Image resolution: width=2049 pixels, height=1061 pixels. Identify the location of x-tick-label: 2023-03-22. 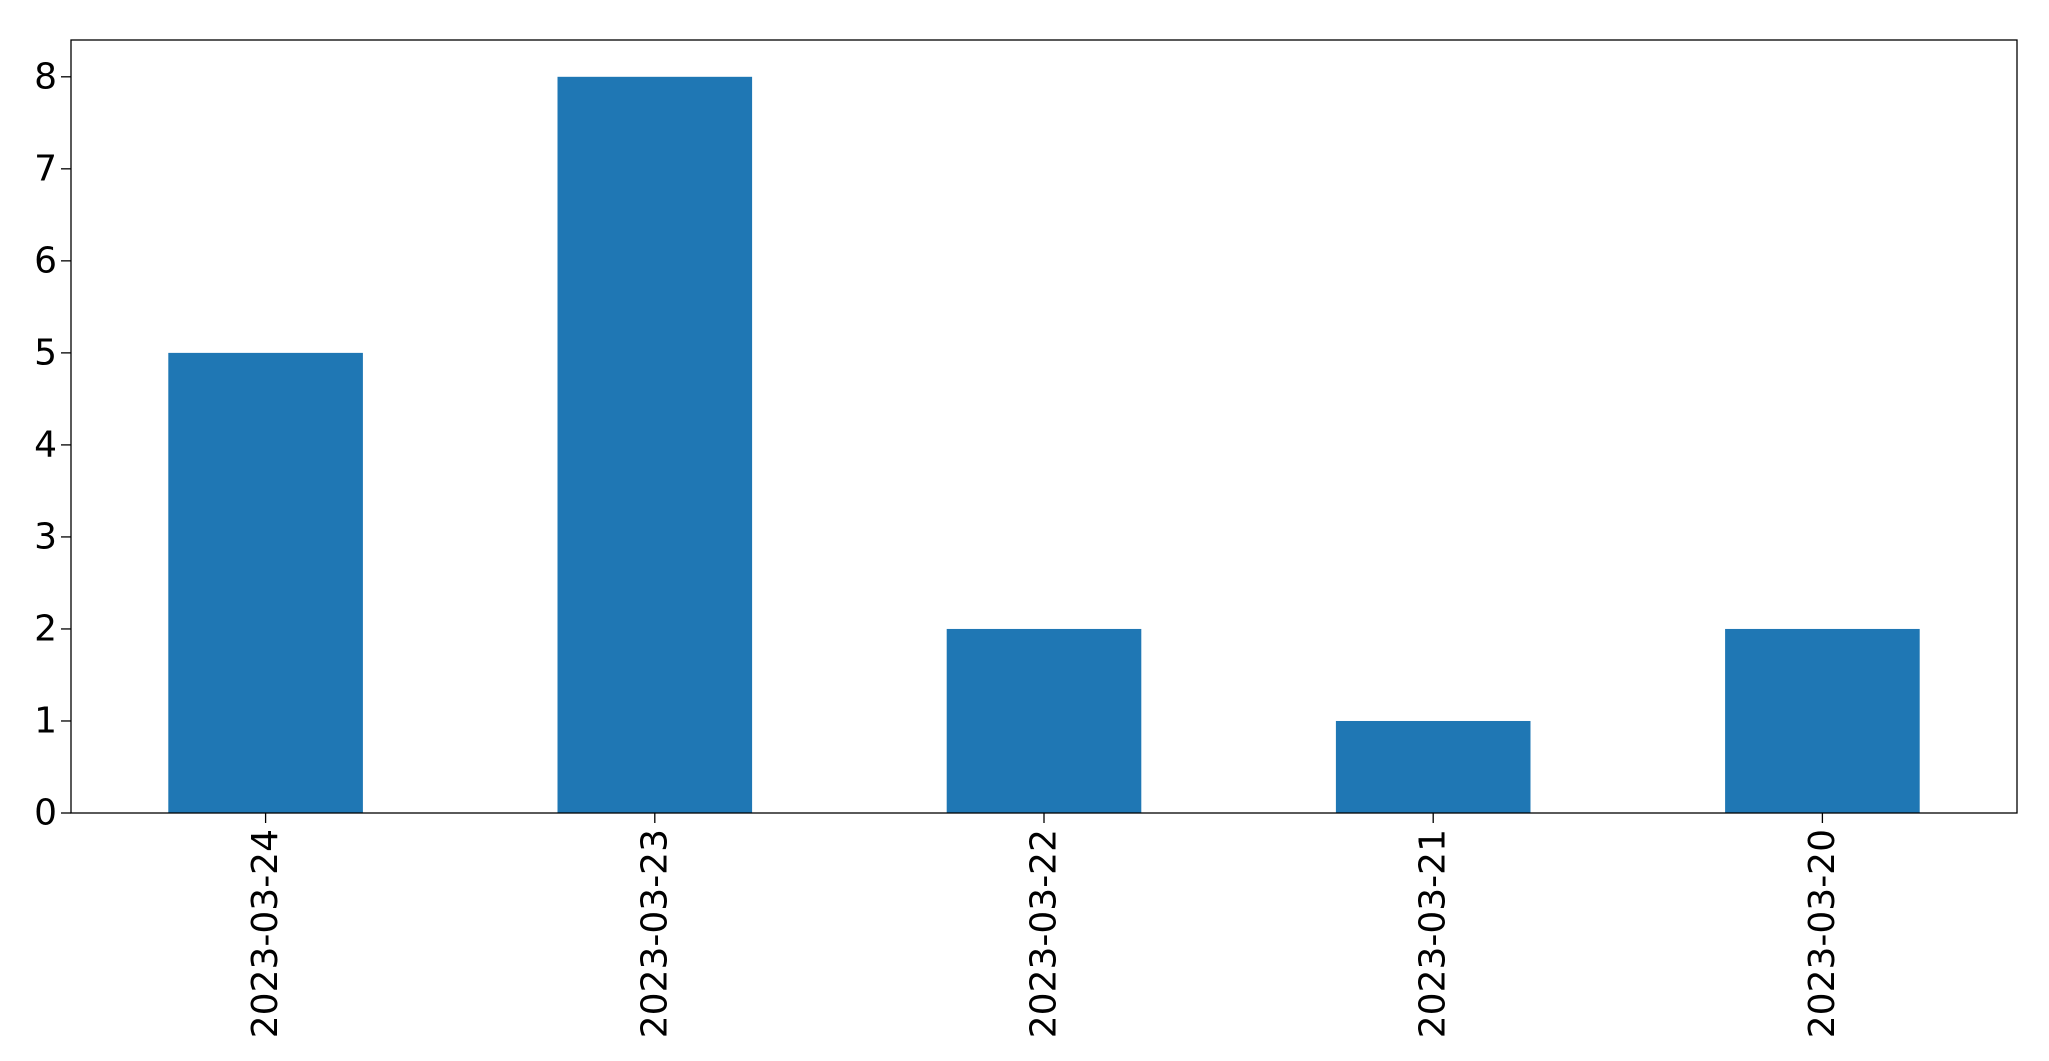
(1044, 933).